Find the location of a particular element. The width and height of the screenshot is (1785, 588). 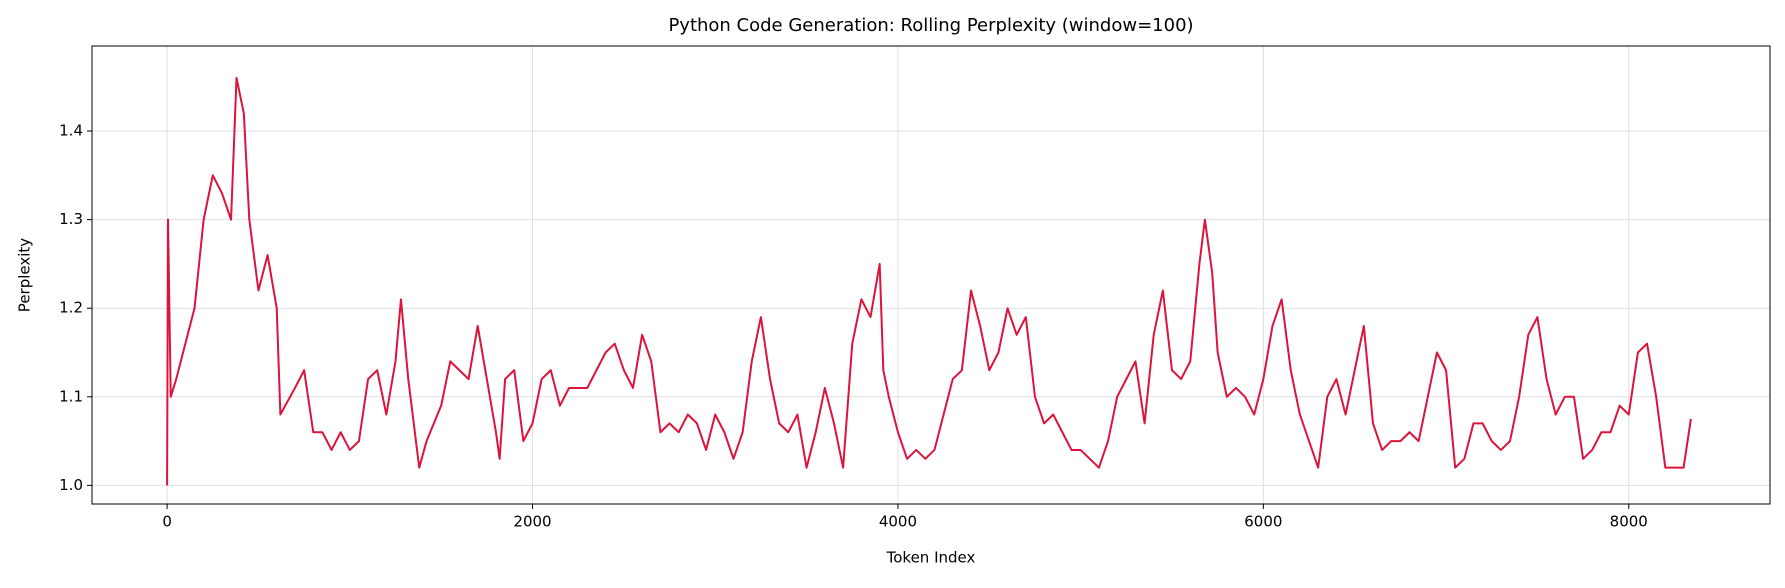

x-axis-label: Token Index is located at coordinates (931, 558).